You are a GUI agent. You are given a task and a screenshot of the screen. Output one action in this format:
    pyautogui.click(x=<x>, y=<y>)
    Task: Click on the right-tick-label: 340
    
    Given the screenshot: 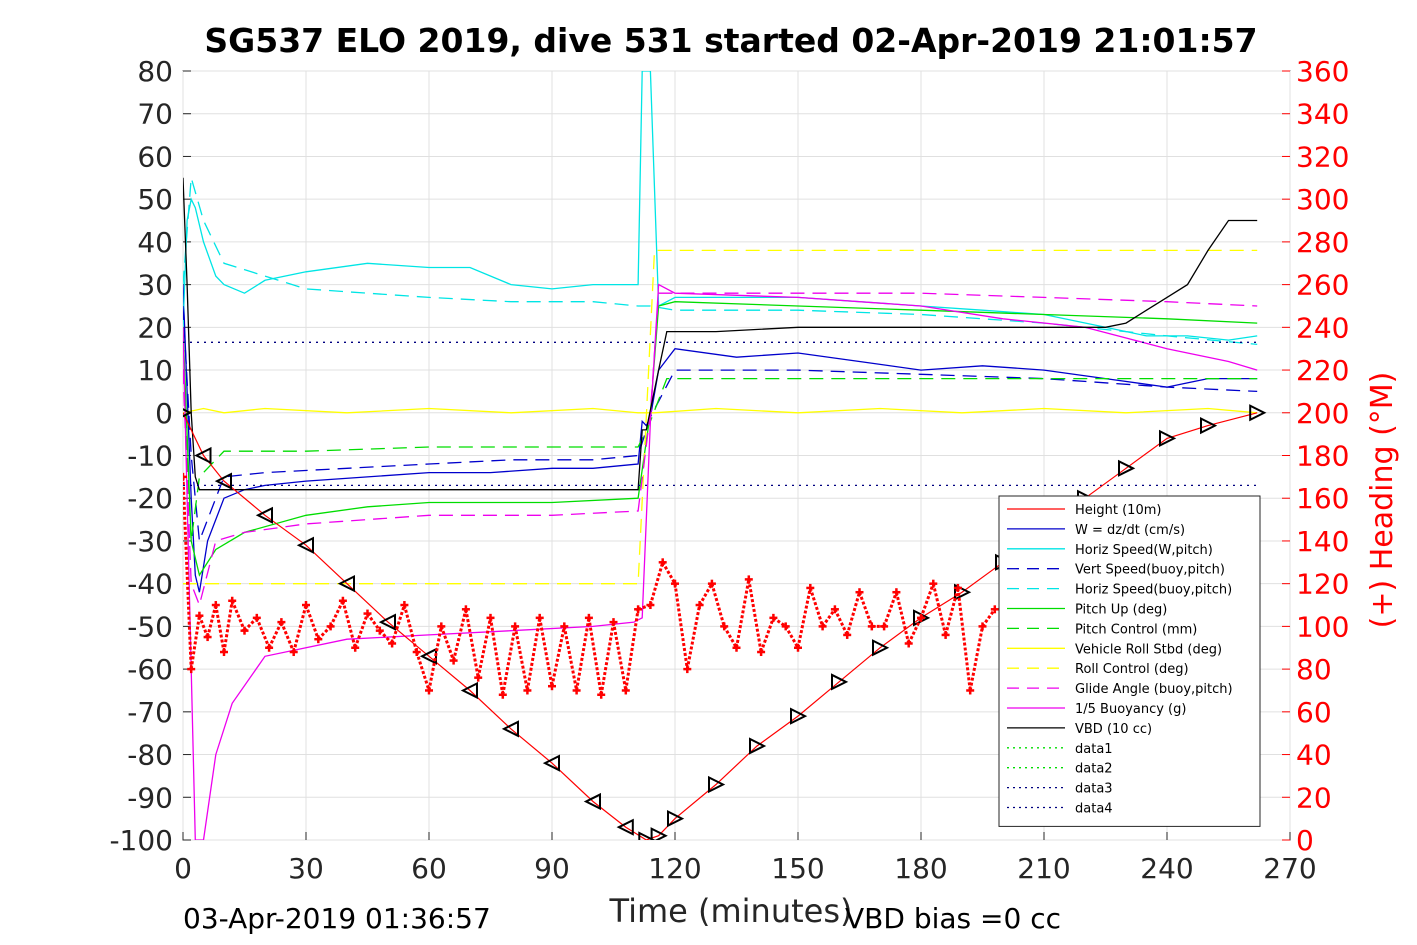 What is the action you would take?
    pyautogui.click(x=1322, y=114)
    